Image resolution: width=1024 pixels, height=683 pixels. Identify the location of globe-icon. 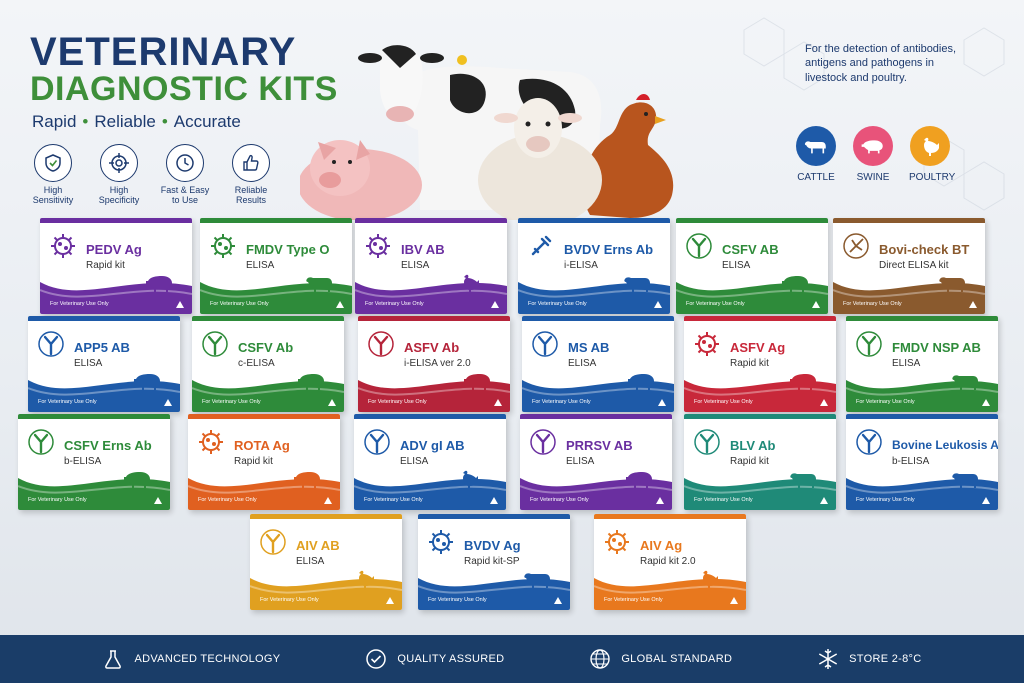
(600, 659).